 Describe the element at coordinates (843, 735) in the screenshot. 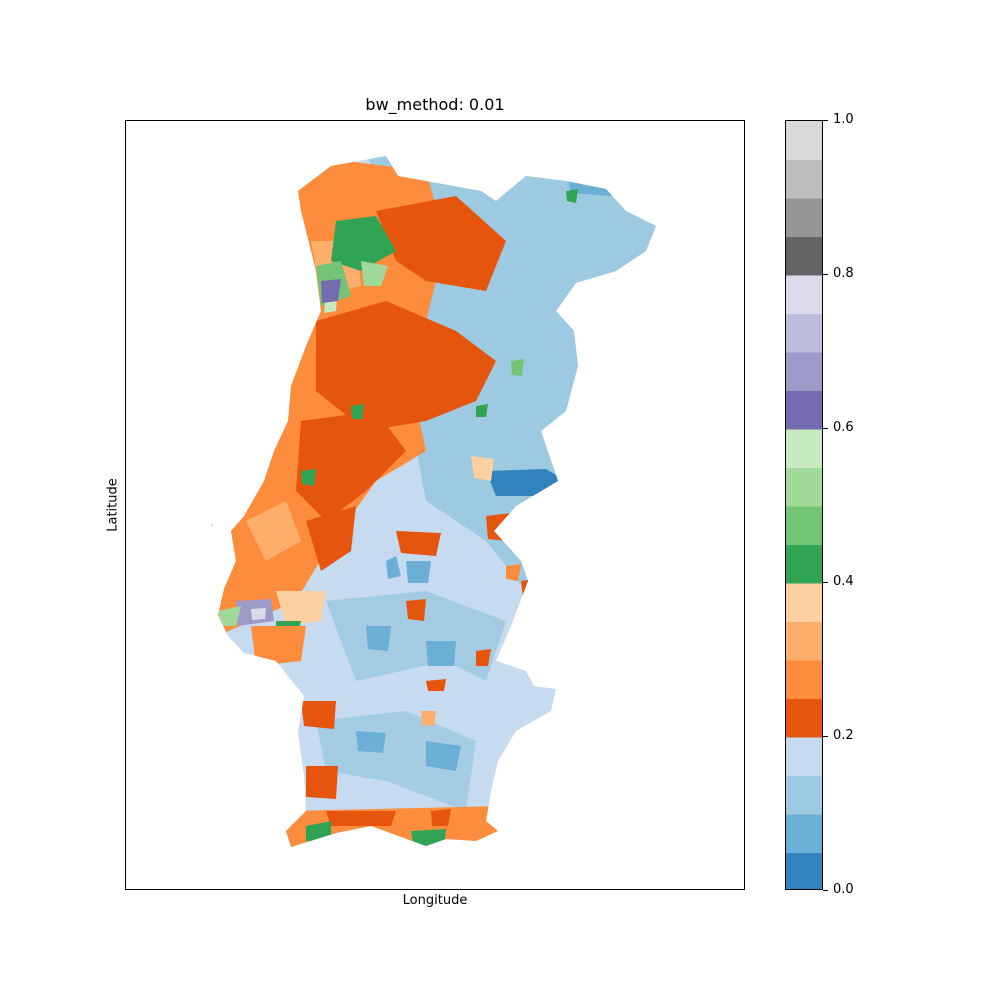

I see `colorbar-tick-label: 0.2` at that location.